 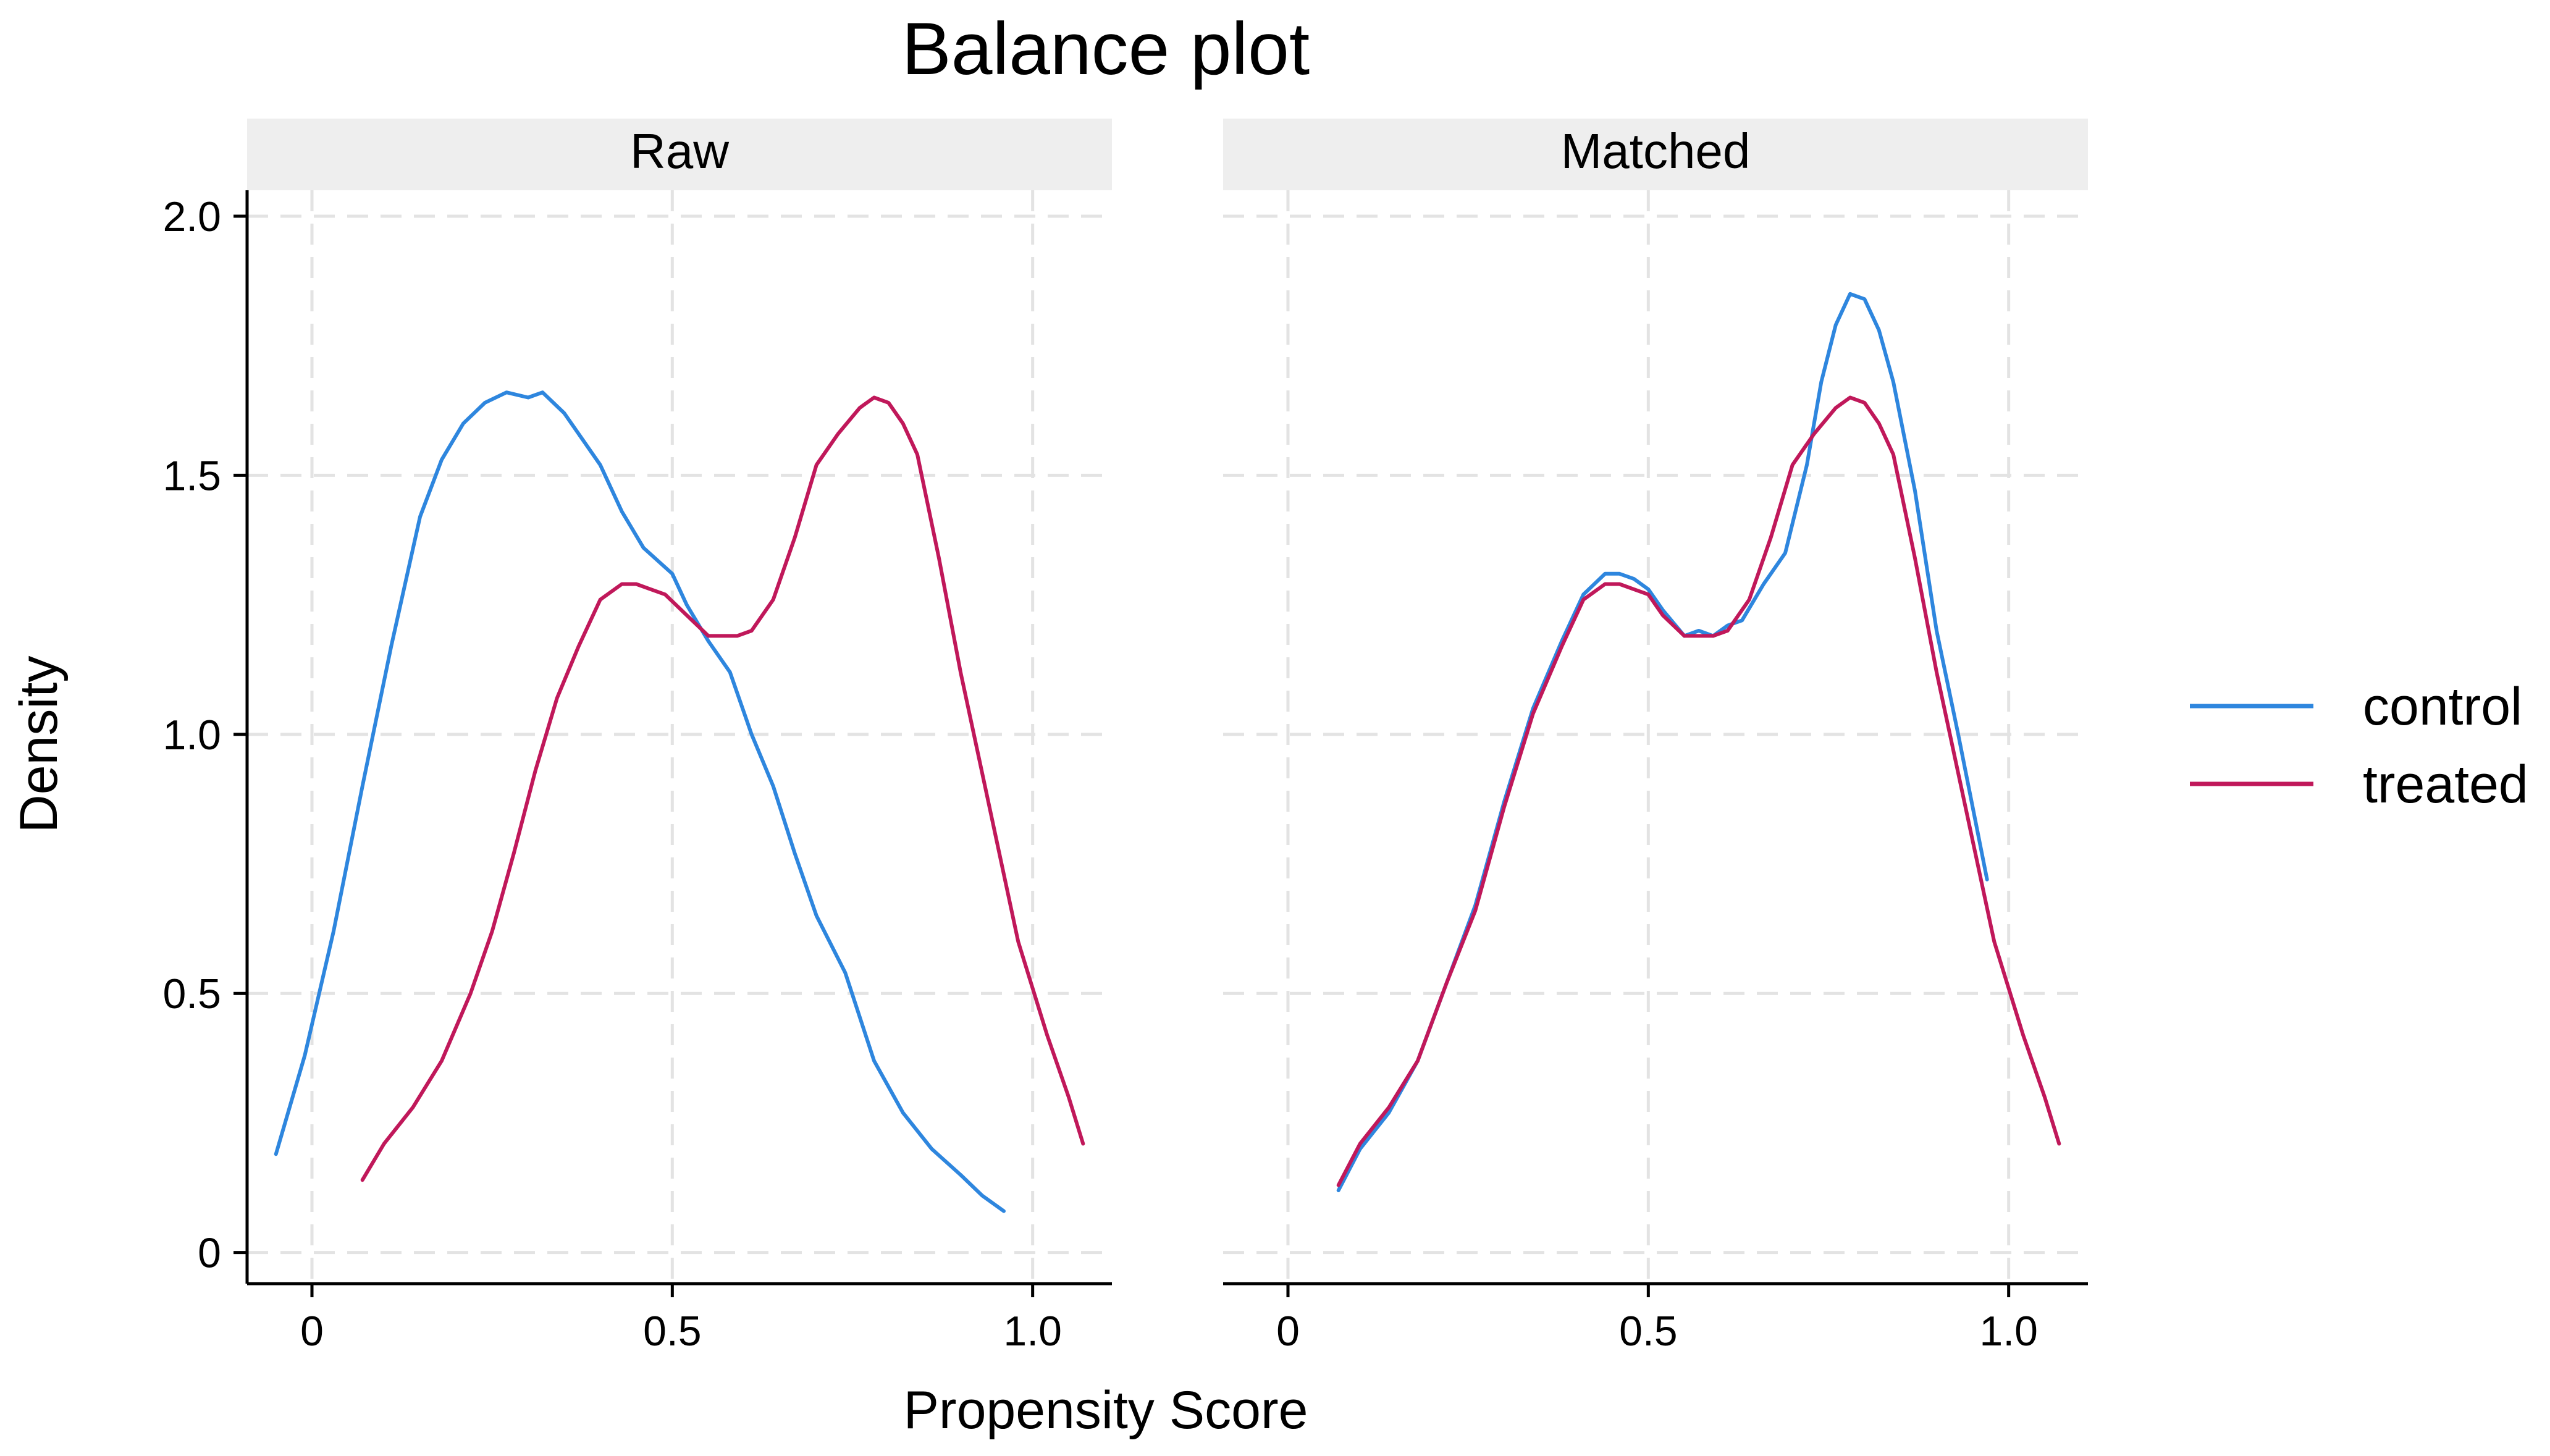 I want to click on panel-strip-label: Raw, so click(x=679, y=152).